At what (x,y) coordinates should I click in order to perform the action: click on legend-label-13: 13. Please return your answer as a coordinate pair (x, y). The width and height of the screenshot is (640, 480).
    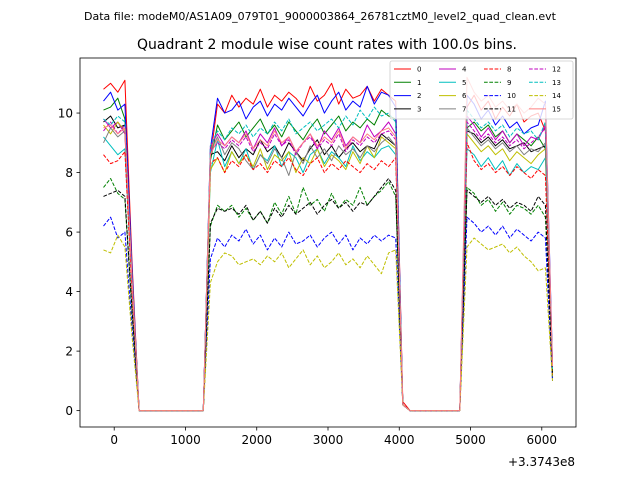
    Looking at the image, I should click on (556, 83).